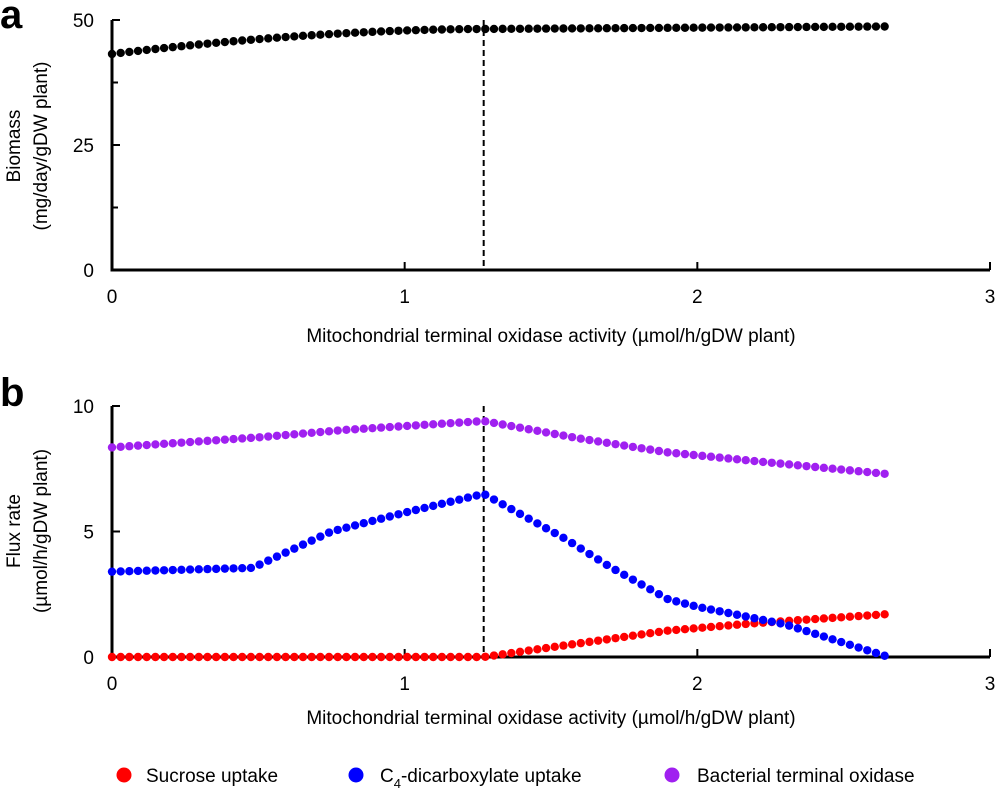  What do you see at coordinates (212, 776) in the screenshot?
I see `legend-label-sucrose: Sucrose uptake` at bounding box center [212, 776].